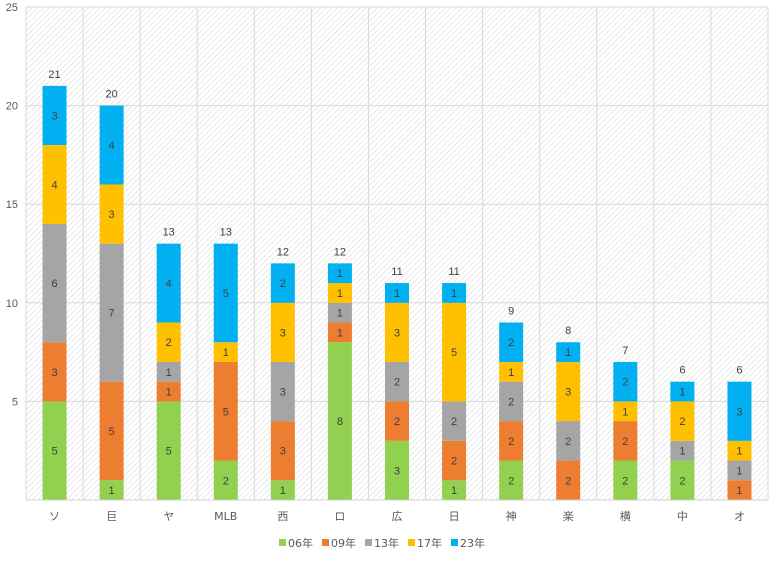 The width and height of the screenshot is (781, 563). I want to click on x-tick-label: 巨, so click(111, 516).